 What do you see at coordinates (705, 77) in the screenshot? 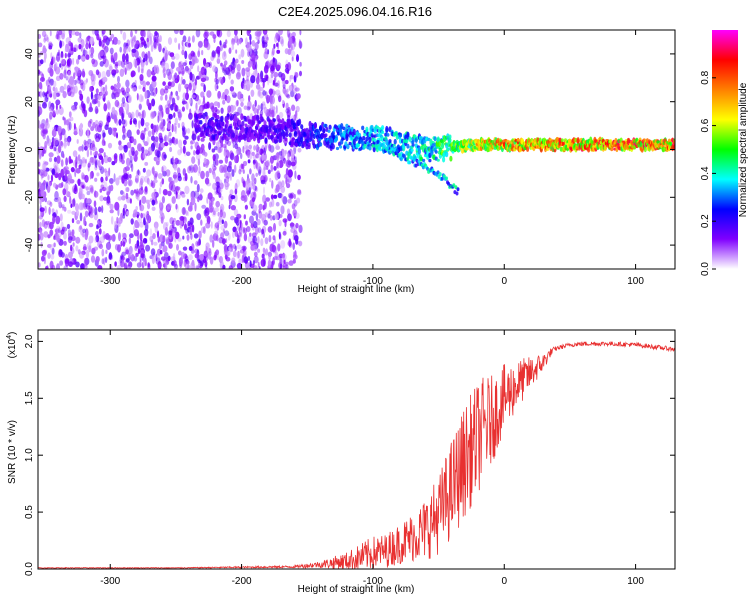
I see `colorbar-tick-label: 0.8` at bounding box center [705, 77].